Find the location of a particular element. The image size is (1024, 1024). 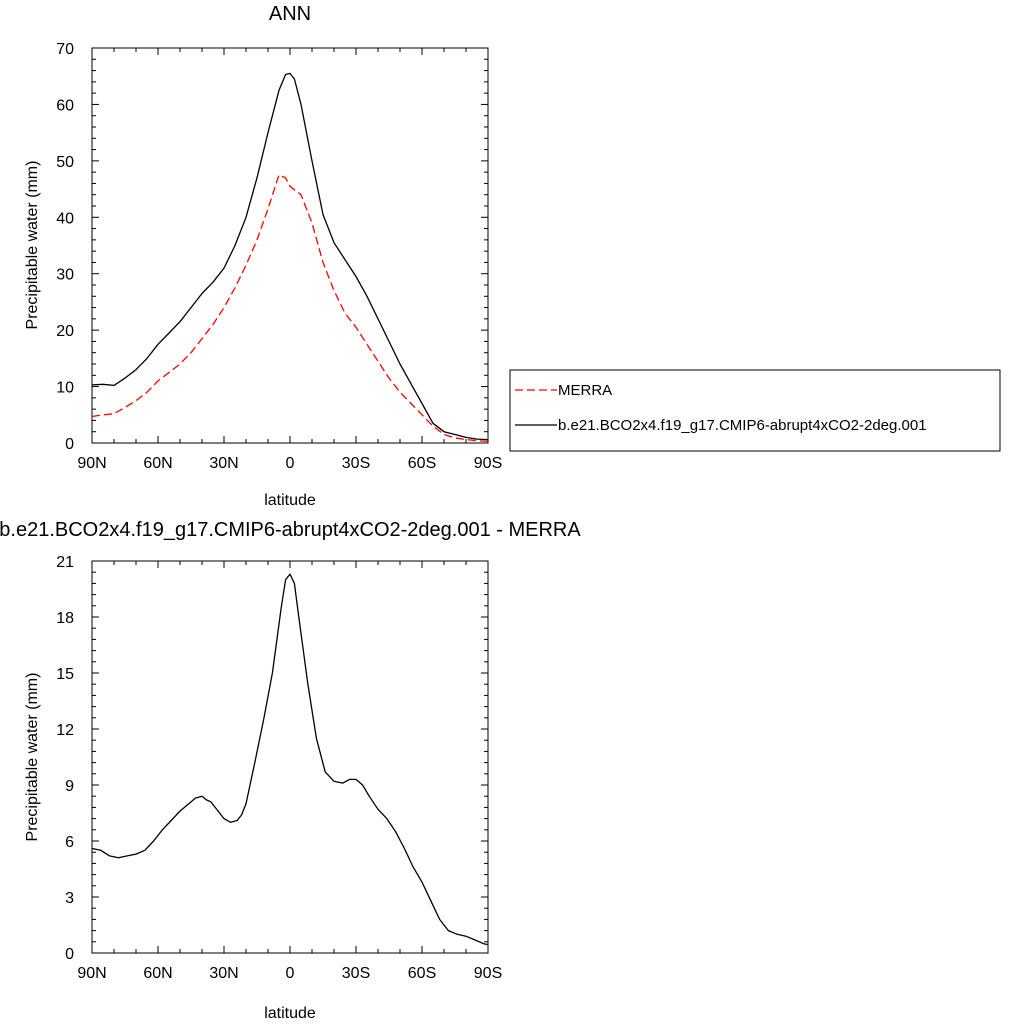

x-tick-label-ann: 30N is located at coordinates (223, 463).